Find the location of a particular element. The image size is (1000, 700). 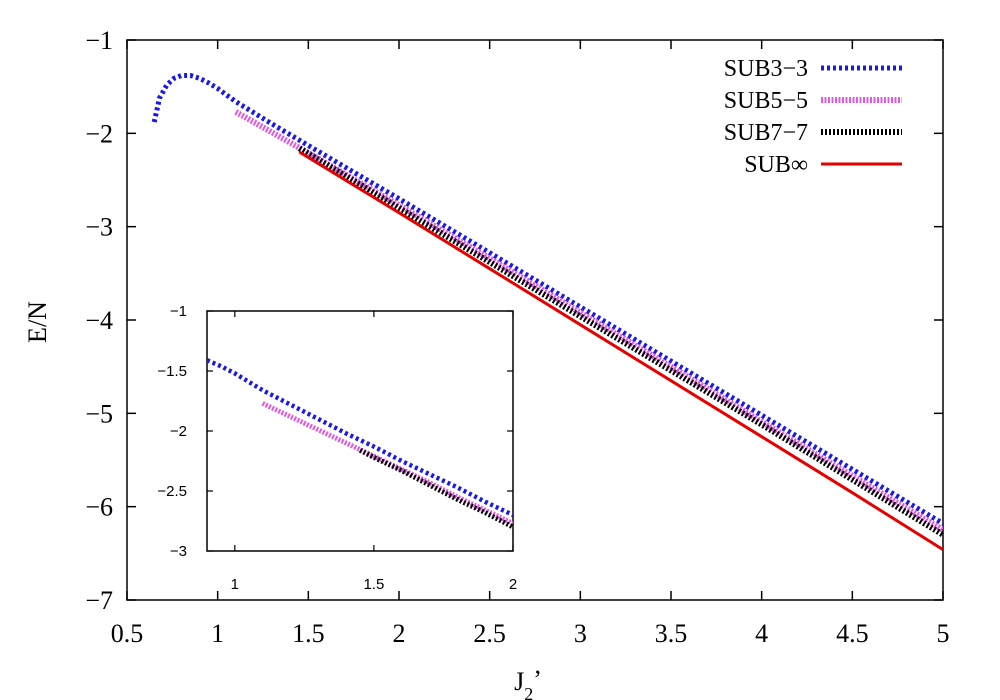

inset-y-tick-label: −2.5 is located at coordinates (172, 491).